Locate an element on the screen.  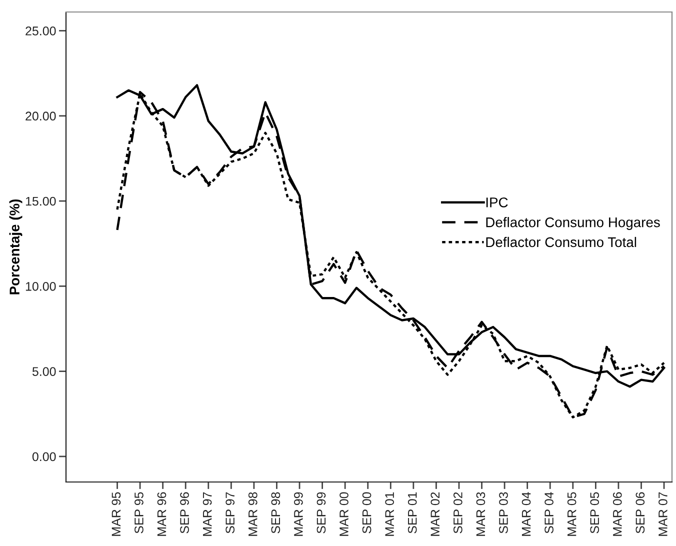
x-tick-label: SEP 00 is located at coordinates (367, 513).